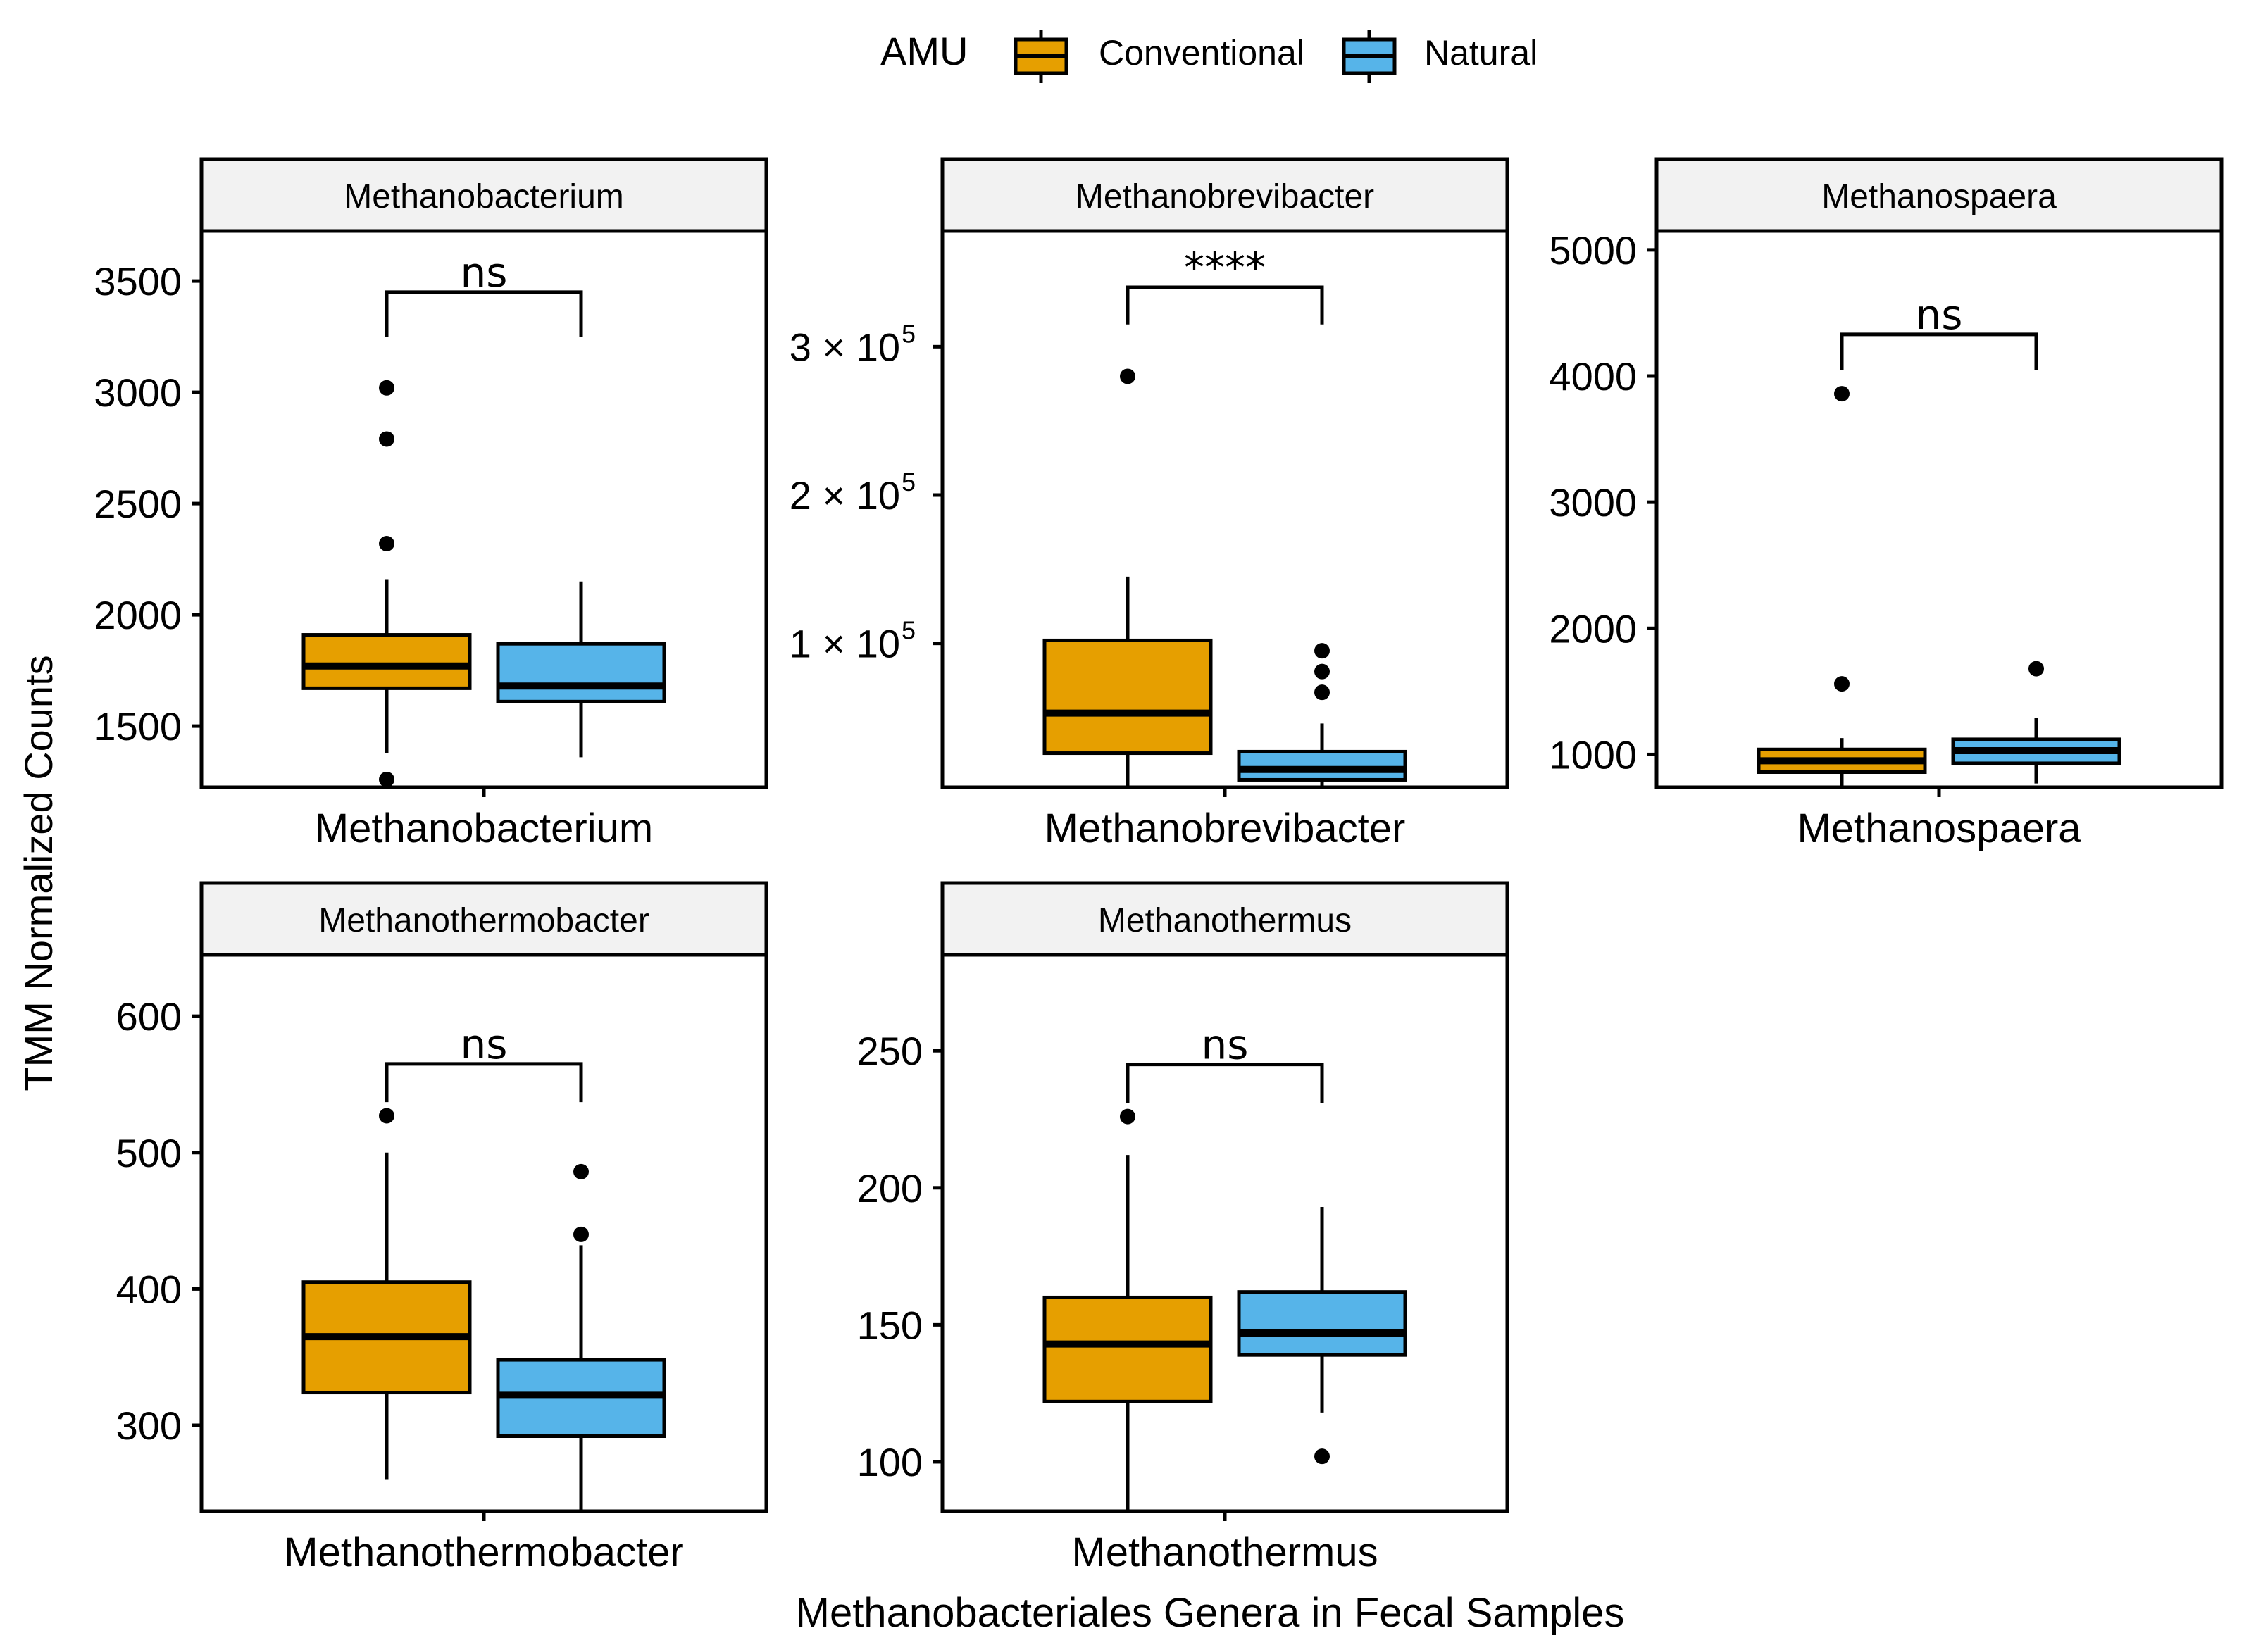 This screenshot has height=1652, width=2244. Describe the element at coordinates (1593, 250) in the screenshot. I see `y-tick-label: 5000` at that location.